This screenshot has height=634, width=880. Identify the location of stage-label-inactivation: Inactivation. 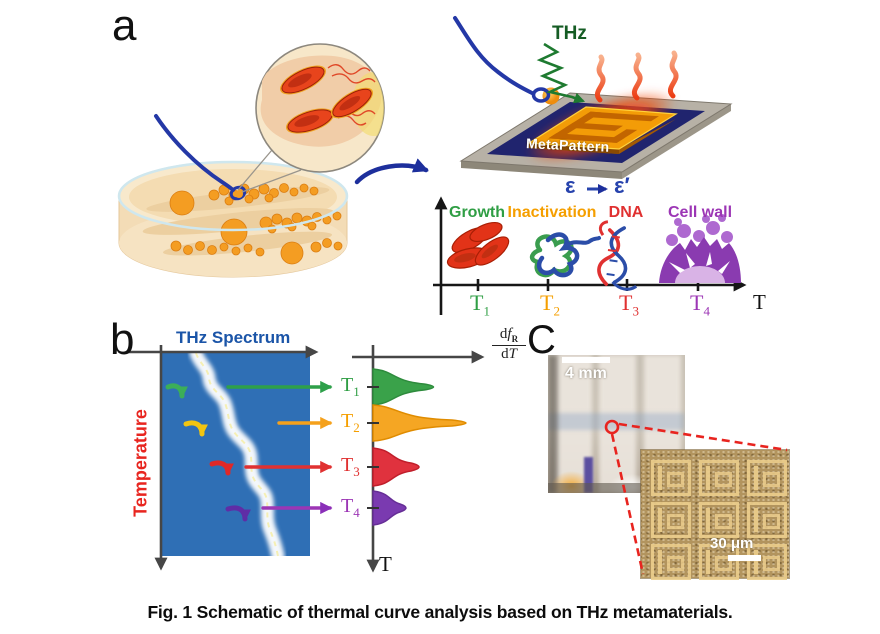
(552, 212).